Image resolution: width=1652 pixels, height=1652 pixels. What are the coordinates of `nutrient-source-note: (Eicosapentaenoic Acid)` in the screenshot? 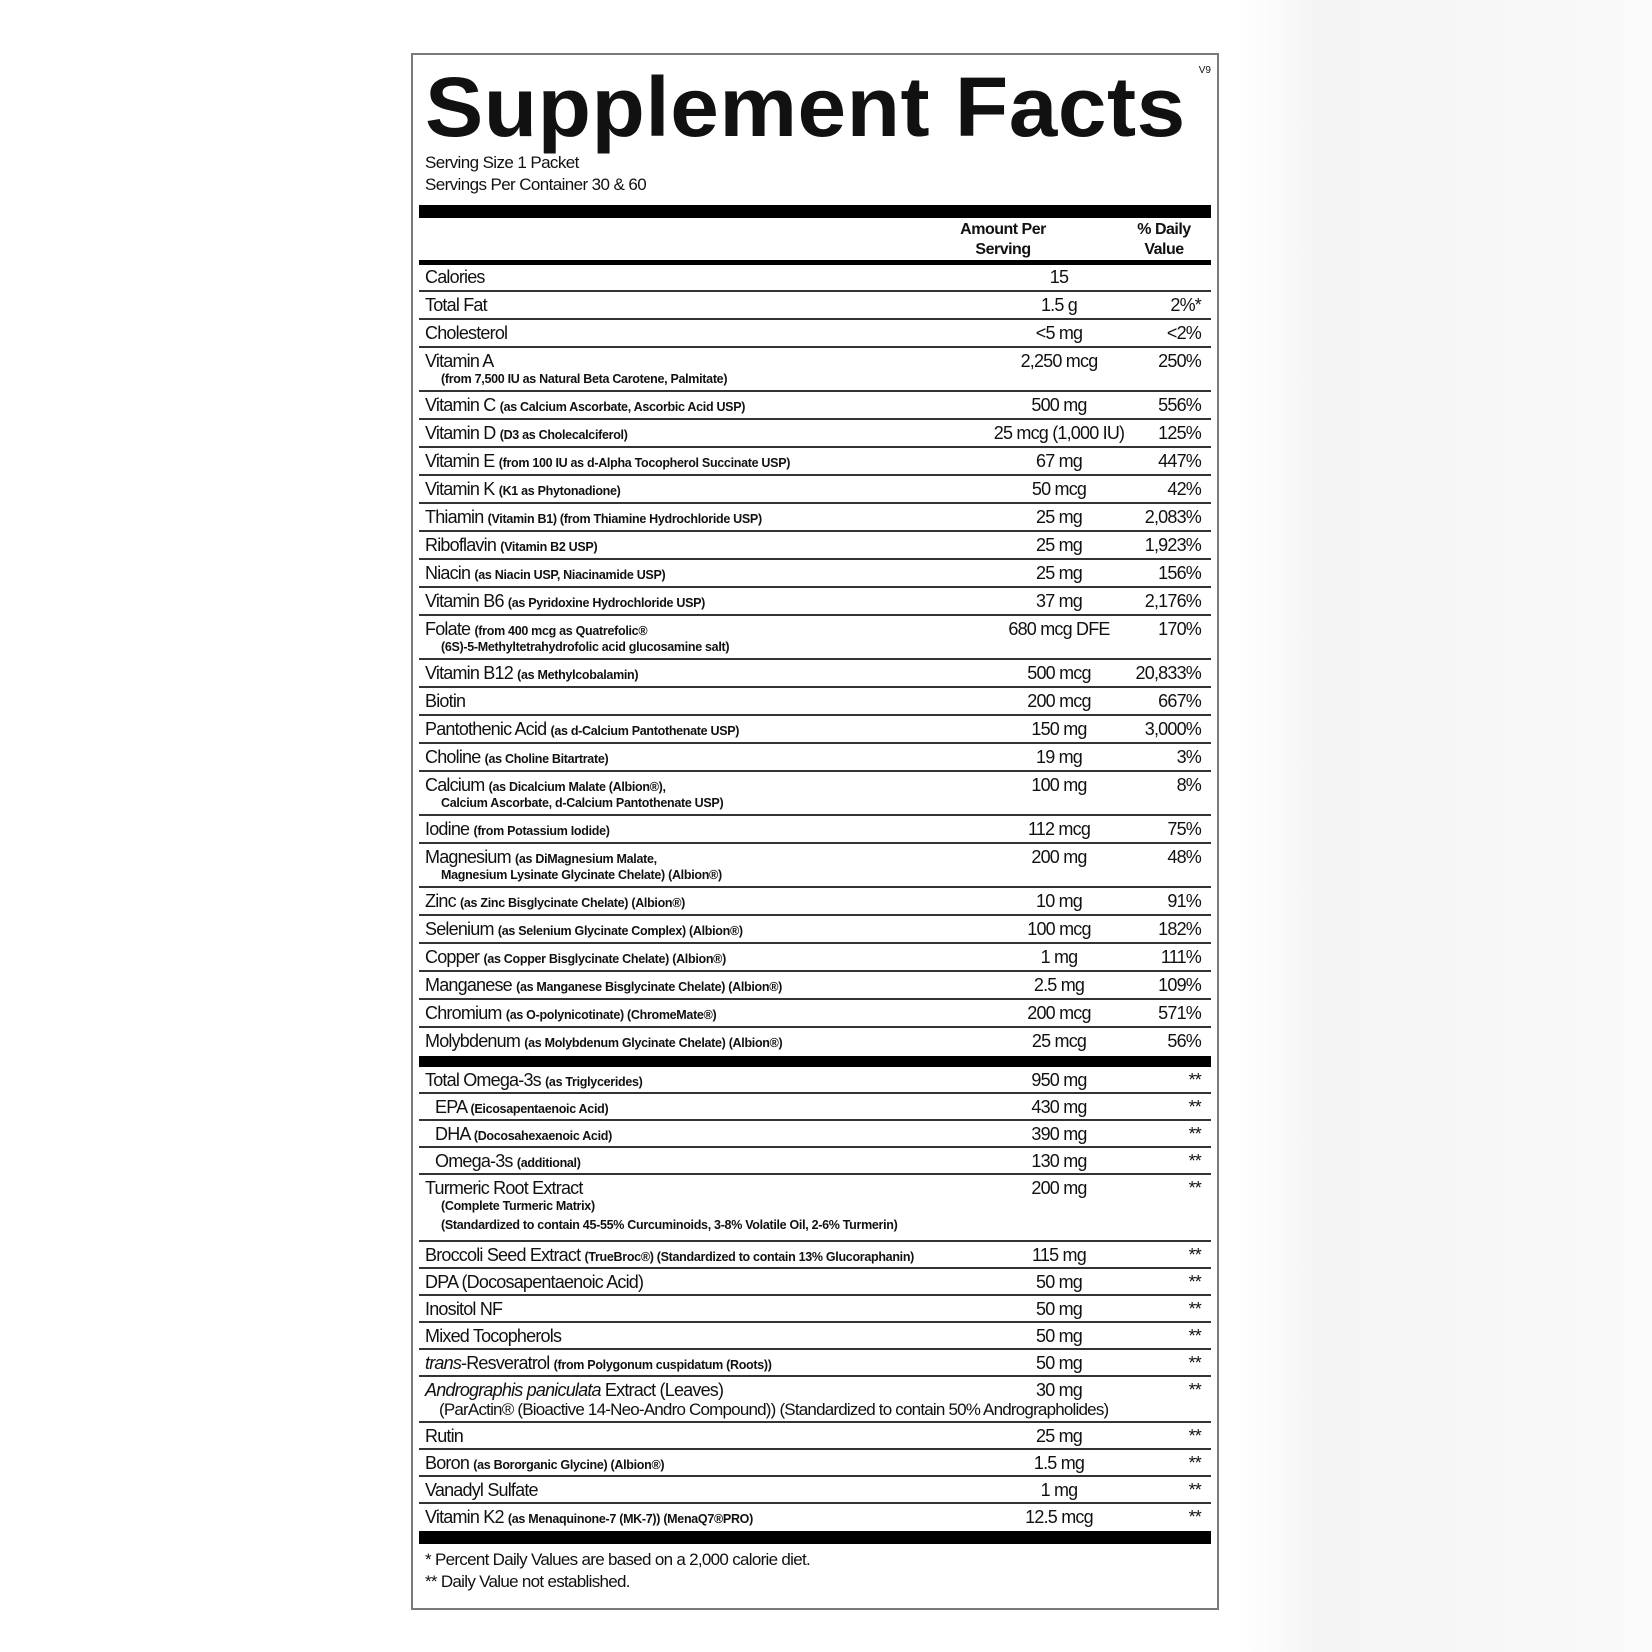 It's located at (539, 1109).